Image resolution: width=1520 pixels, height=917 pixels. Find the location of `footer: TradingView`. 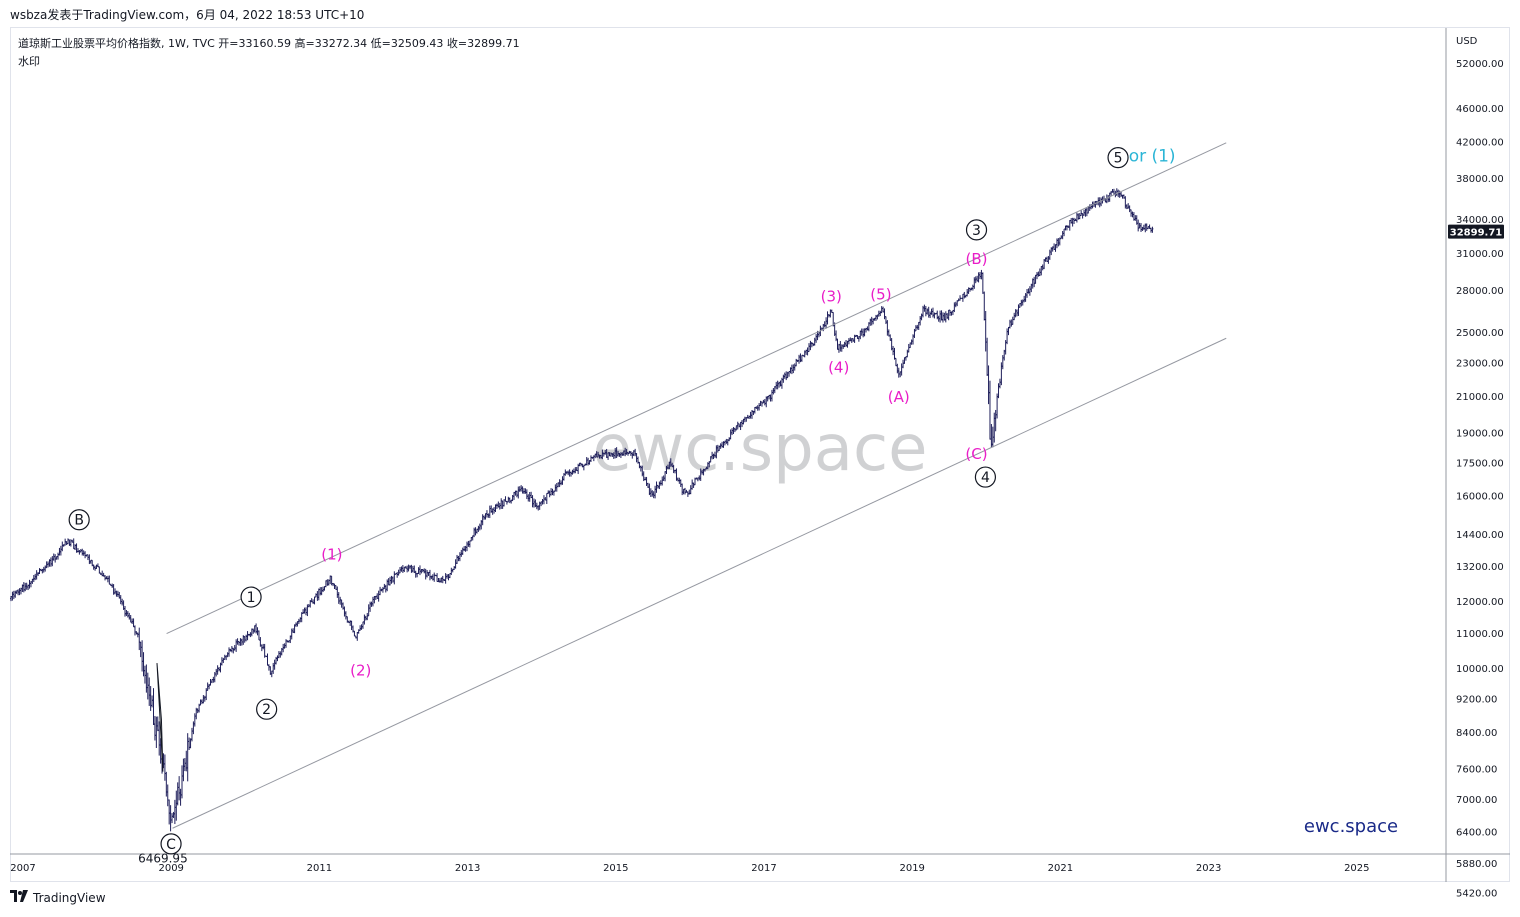

footer: TradingView is located at coordinates (58, 898).